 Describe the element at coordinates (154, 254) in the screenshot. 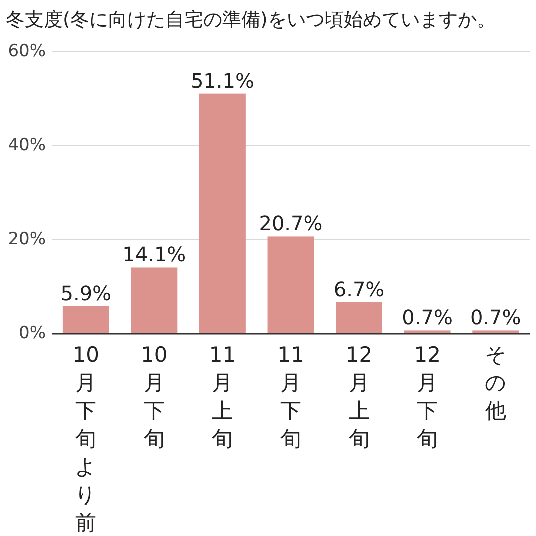

I see `data-label: 14.1%` at that location.